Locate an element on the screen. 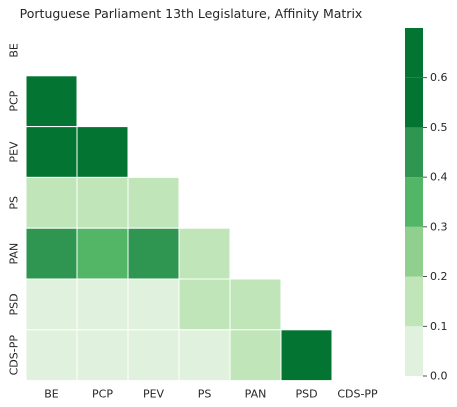 This screenshot has width=457, height=407. heatmap-cell-PSD-PAN is located at coordinates (255, 304).